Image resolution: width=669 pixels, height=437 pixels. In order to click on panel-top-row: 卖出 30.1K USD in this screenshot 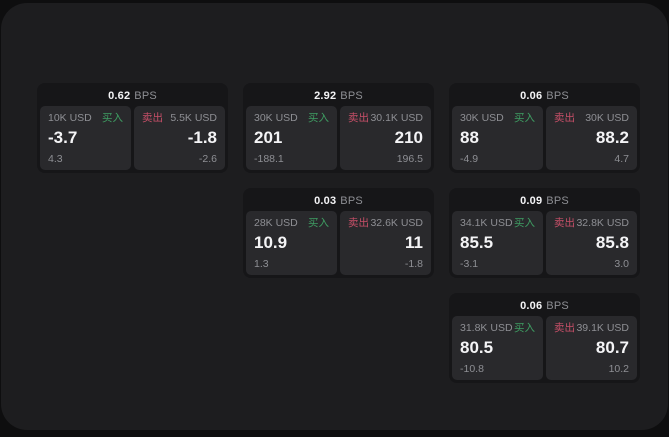, I will do `click(385, 118)`.